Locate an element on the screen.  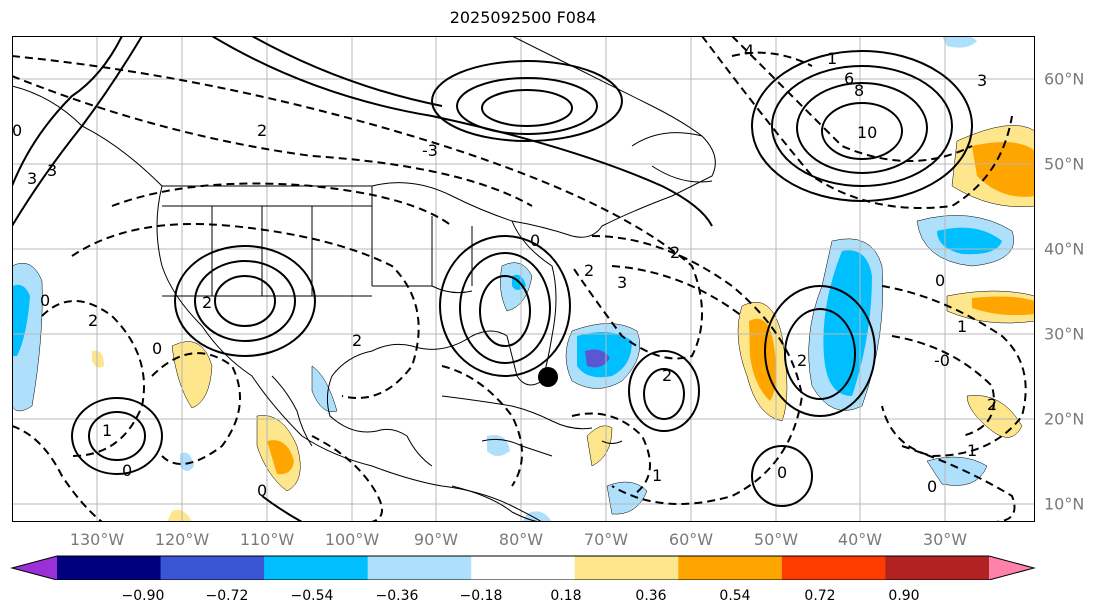
lon-label: 60°W is located at coordinates (691, 539).